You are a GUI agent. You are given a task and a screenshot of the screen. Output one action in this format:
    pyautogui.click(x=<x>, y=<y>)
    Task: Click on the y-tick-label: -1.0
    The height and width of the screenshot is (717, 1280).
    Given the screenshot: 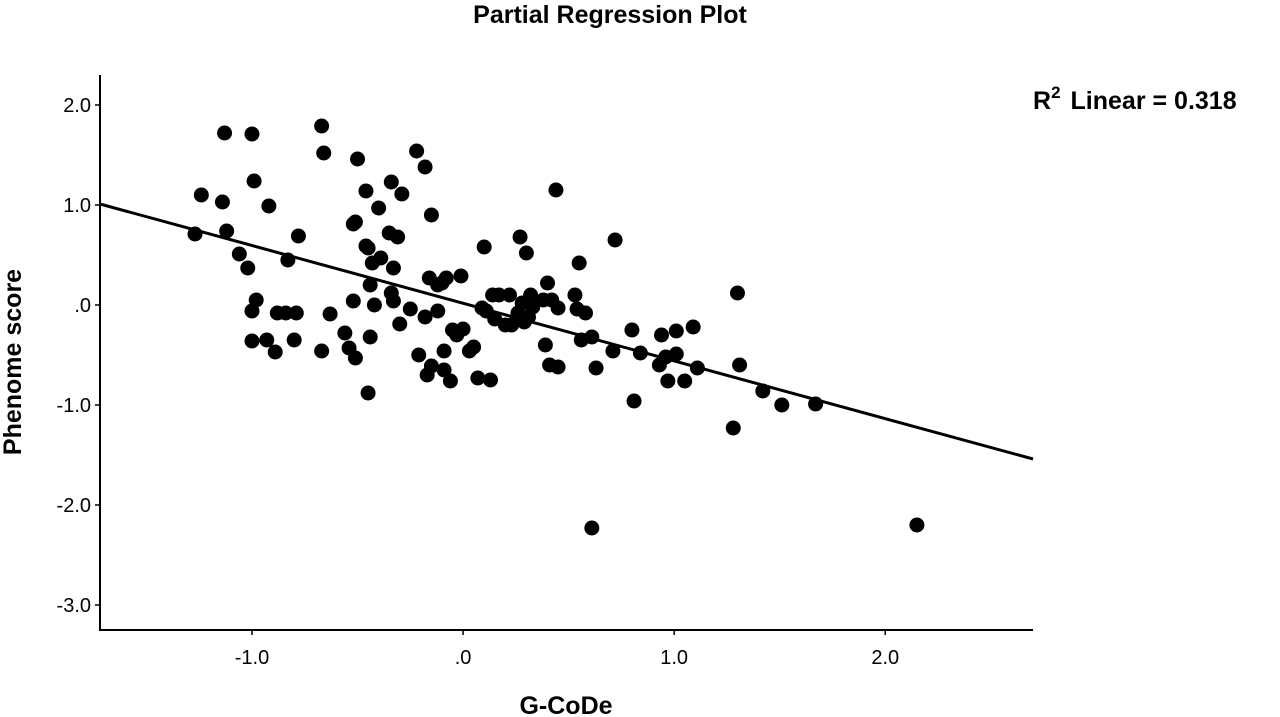 What is the action you would take?
    pyautogui.click(x=74, y=406)
    